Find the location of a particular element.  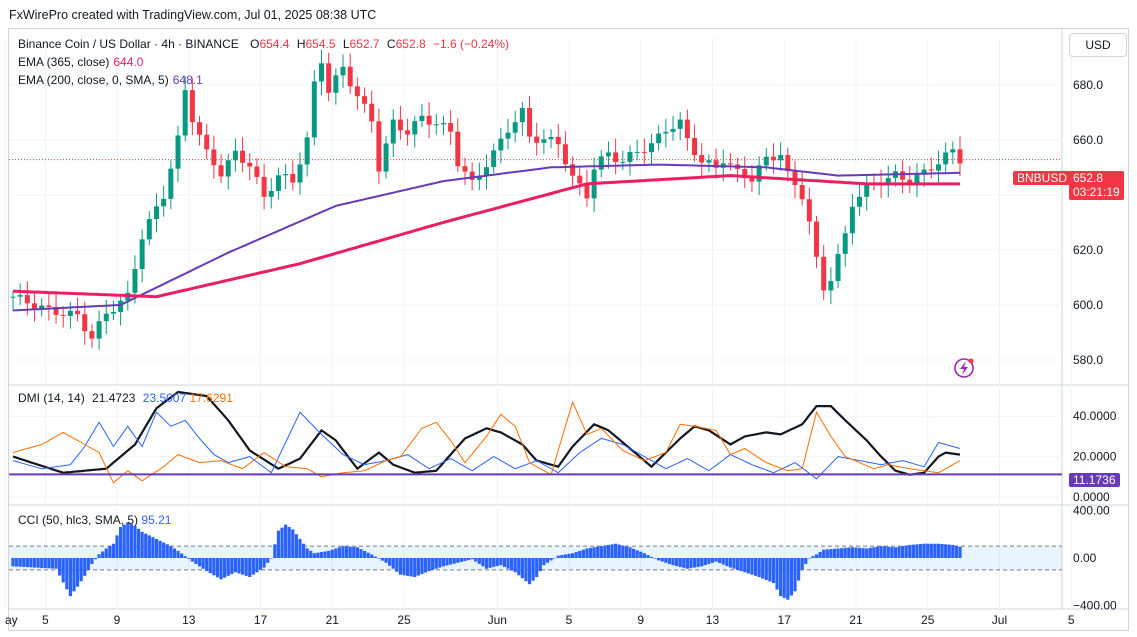

symbol-title: Binance Coin / US Dollar · 4h · BINANCE is located at coordinates (128, 44).